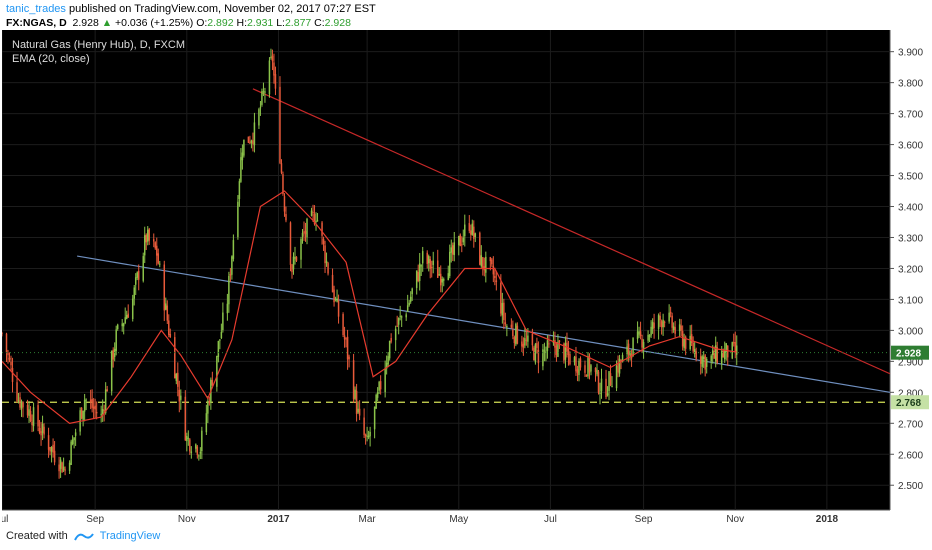  I want to click on y-tick-label: 3.900, so click(910, 53).